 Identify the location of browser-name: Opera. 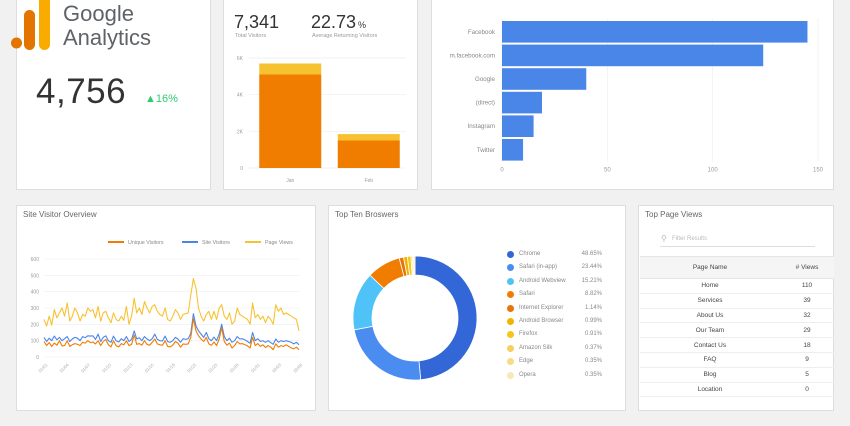
(527, 374).